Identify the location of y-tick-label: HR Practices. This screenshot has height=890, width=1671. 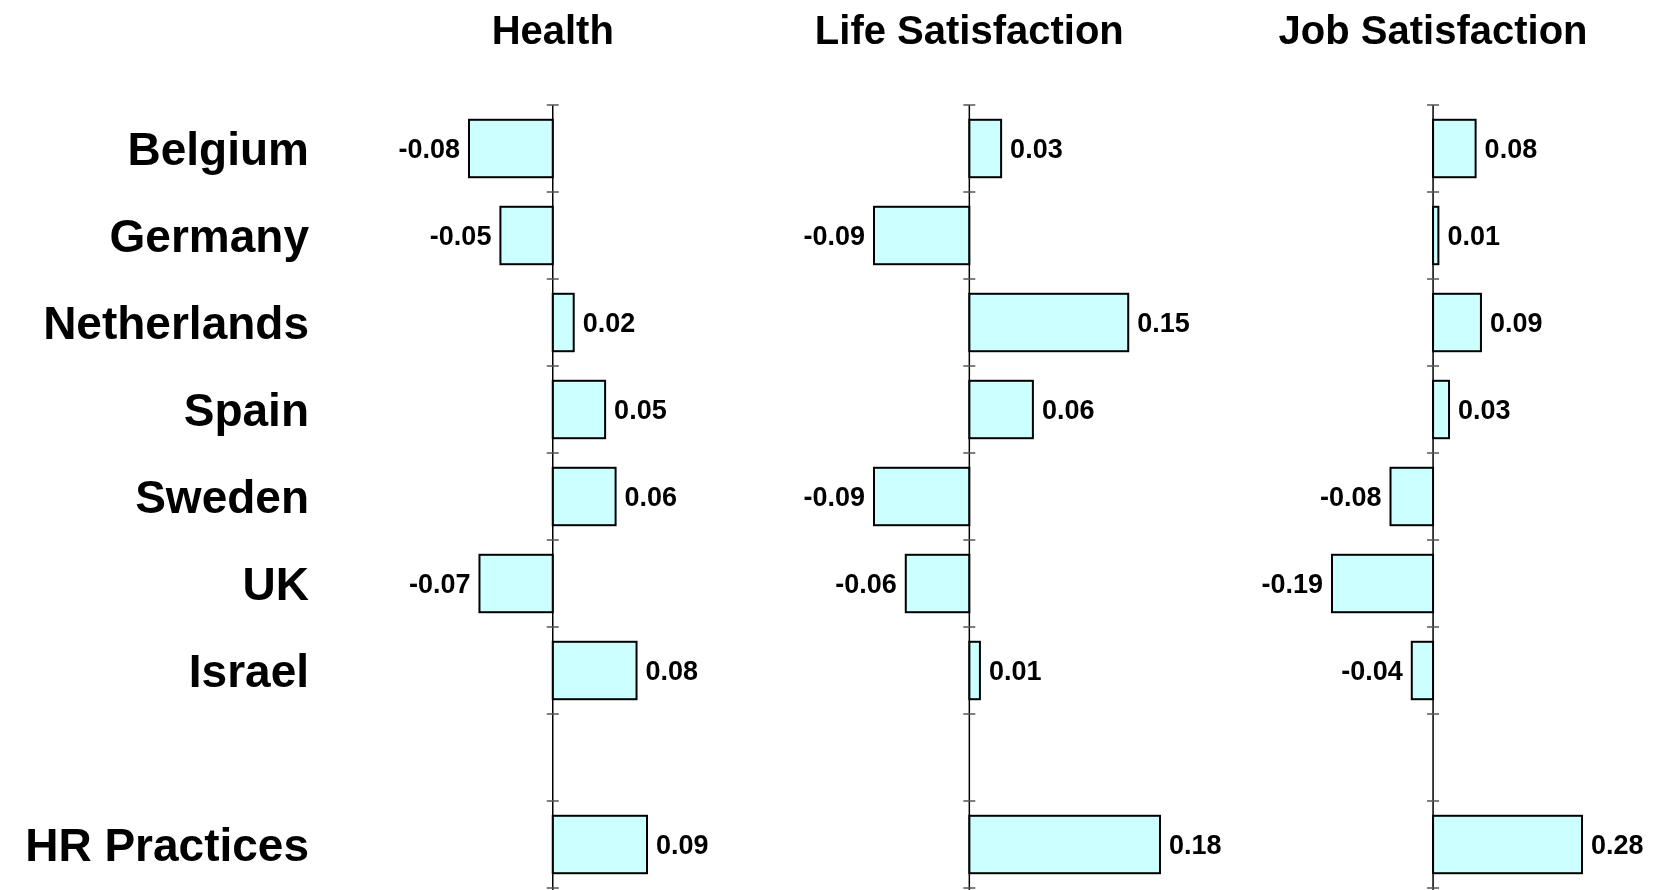
(167, 845).